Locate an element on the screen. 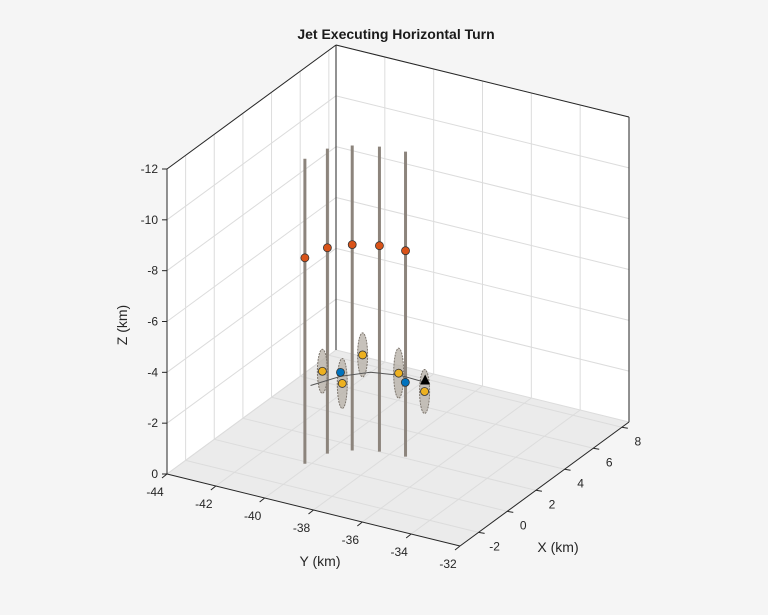  y-tick-label: -42 is located at coordinates (204, 504).